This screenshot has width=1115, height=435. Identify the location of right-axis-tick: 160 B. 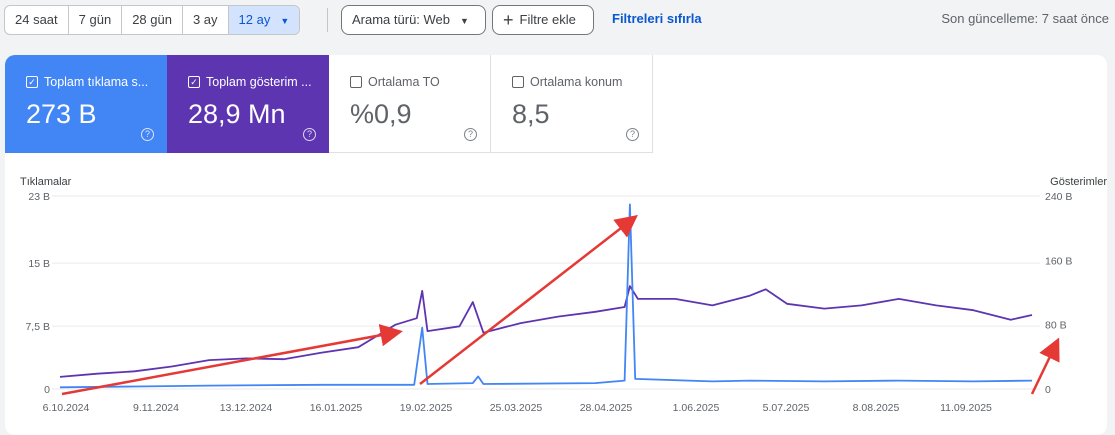
(1058, 261).